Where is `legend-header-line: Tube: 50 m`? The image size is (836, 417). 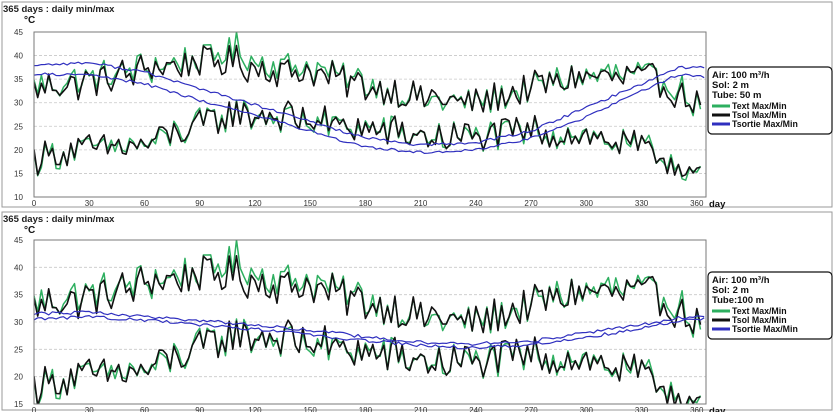
legend-header-line: Tube: 50 m is located at coordinates (736, 95).